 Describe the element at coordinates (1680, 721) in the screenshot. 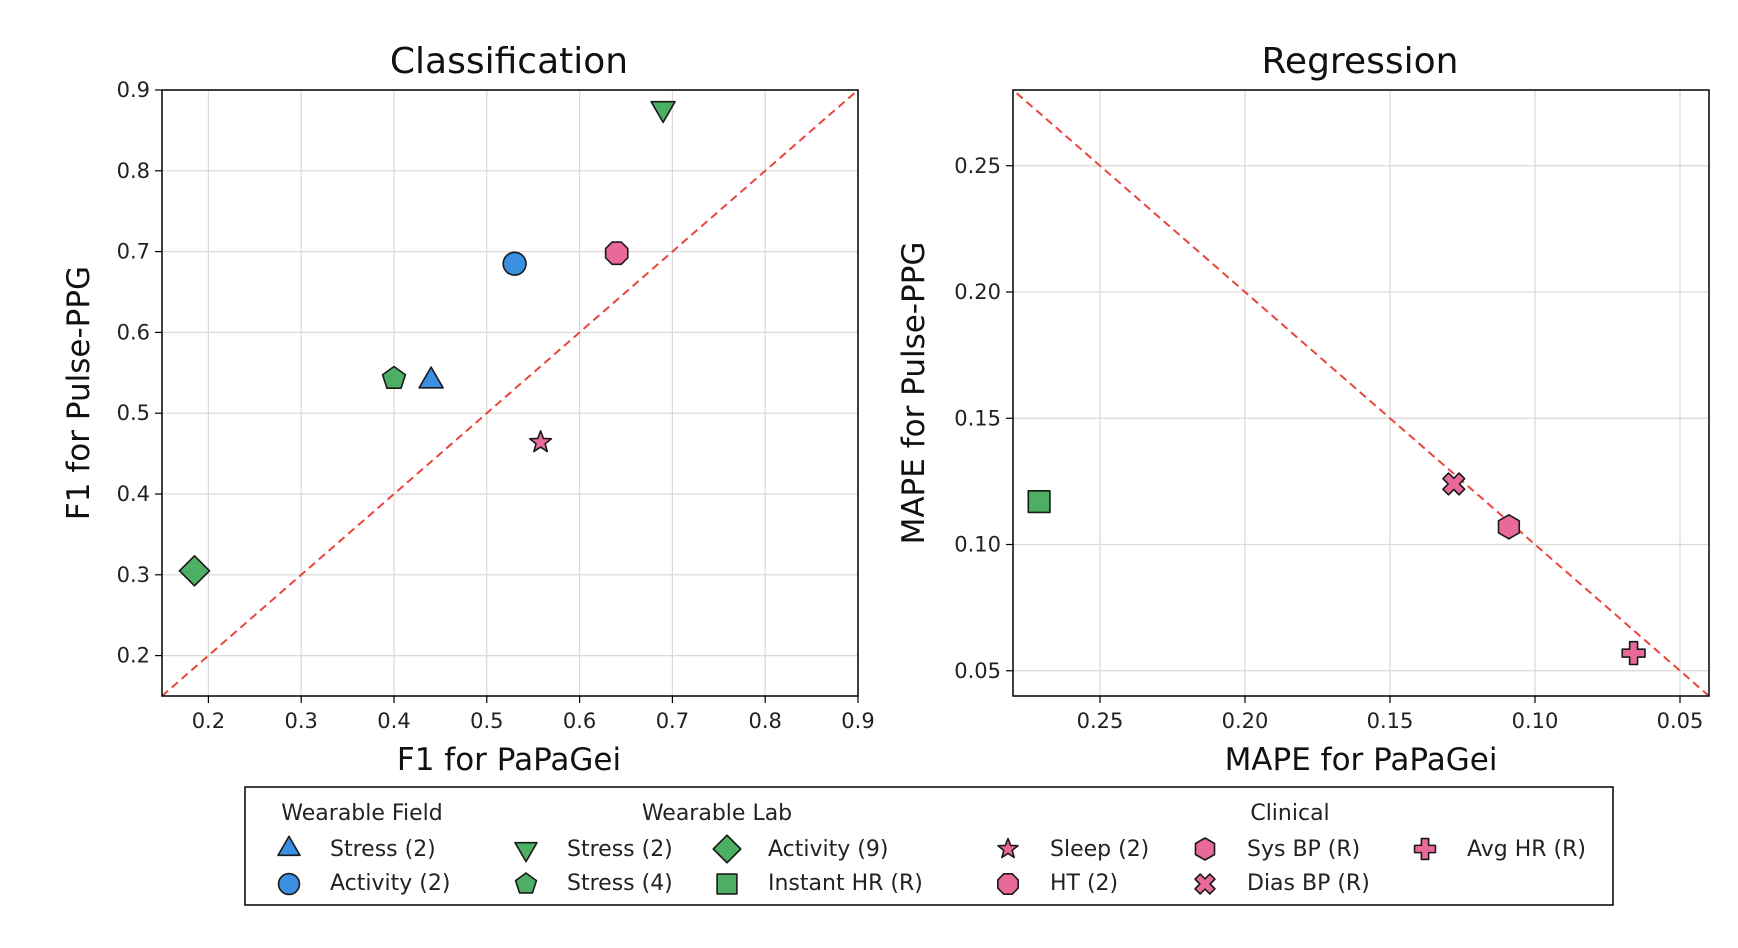

I see `x-tick-label: 0.05` at that location.